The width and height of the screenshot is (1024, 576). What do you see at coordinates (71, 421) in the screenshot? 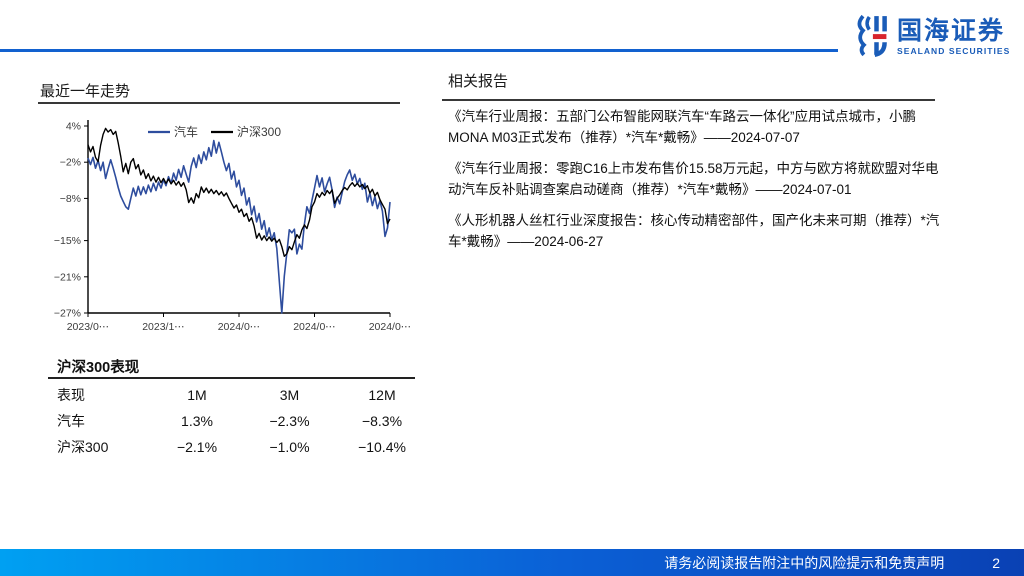
I see `row-label: 汽车` at bounding box center [71, 421].